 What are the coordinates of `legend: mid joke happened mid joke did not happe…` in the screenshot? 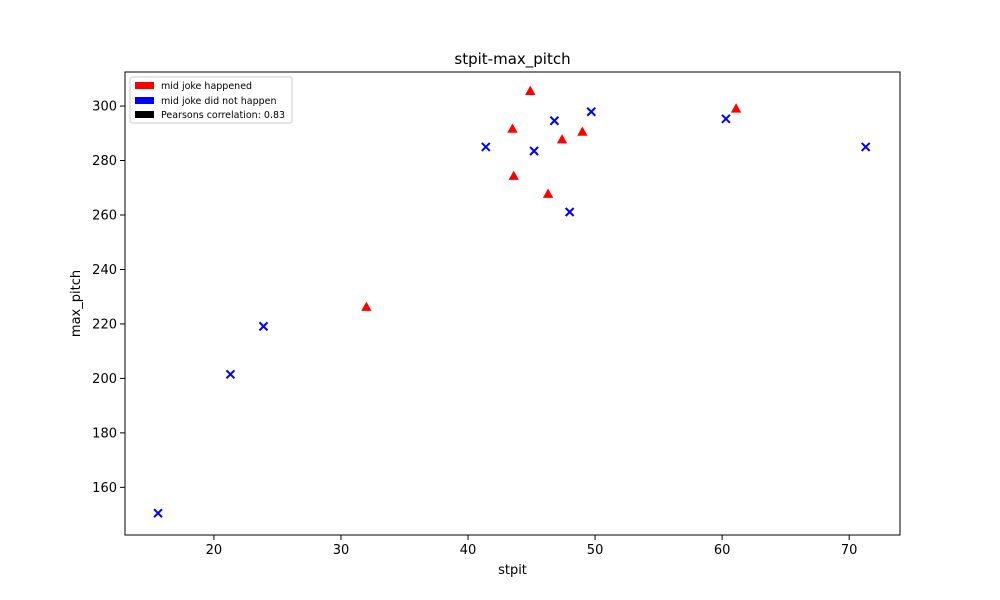 It's located at (211, 100).